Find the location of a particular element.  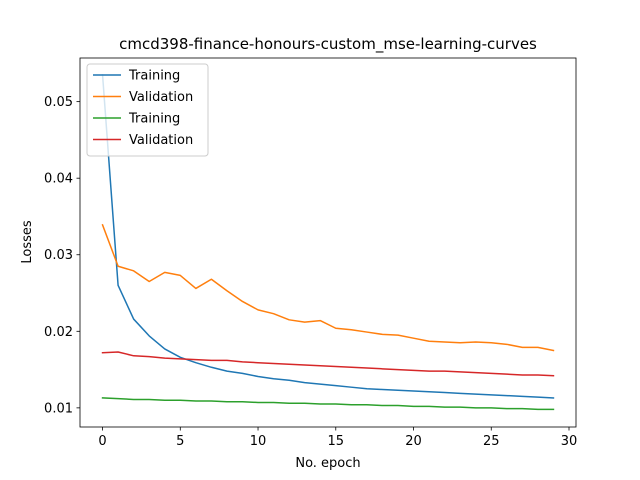

x-tick-label: 15 is located at coordinates (336, 441).